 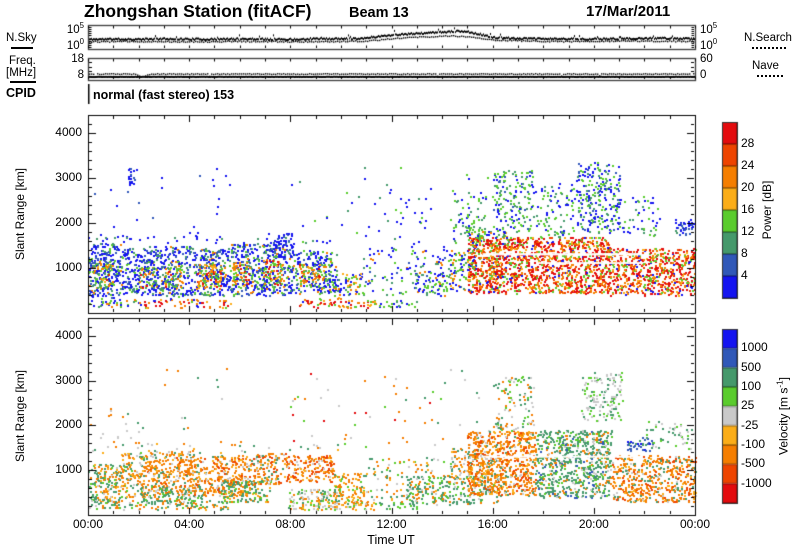 I want to click on range-tick-label-power: 3000, so click(x=68, y=177).